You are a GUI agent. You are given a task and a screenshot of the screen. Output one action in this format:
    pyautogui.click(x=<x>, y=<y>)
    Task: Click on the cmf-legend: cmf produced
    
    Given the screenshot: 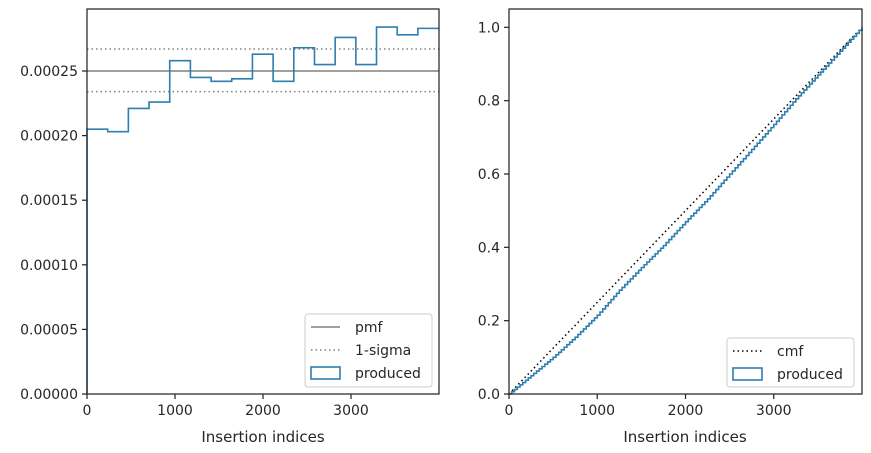 What is the action you would take?
    pyautogui.click(x=790, y=362)
    